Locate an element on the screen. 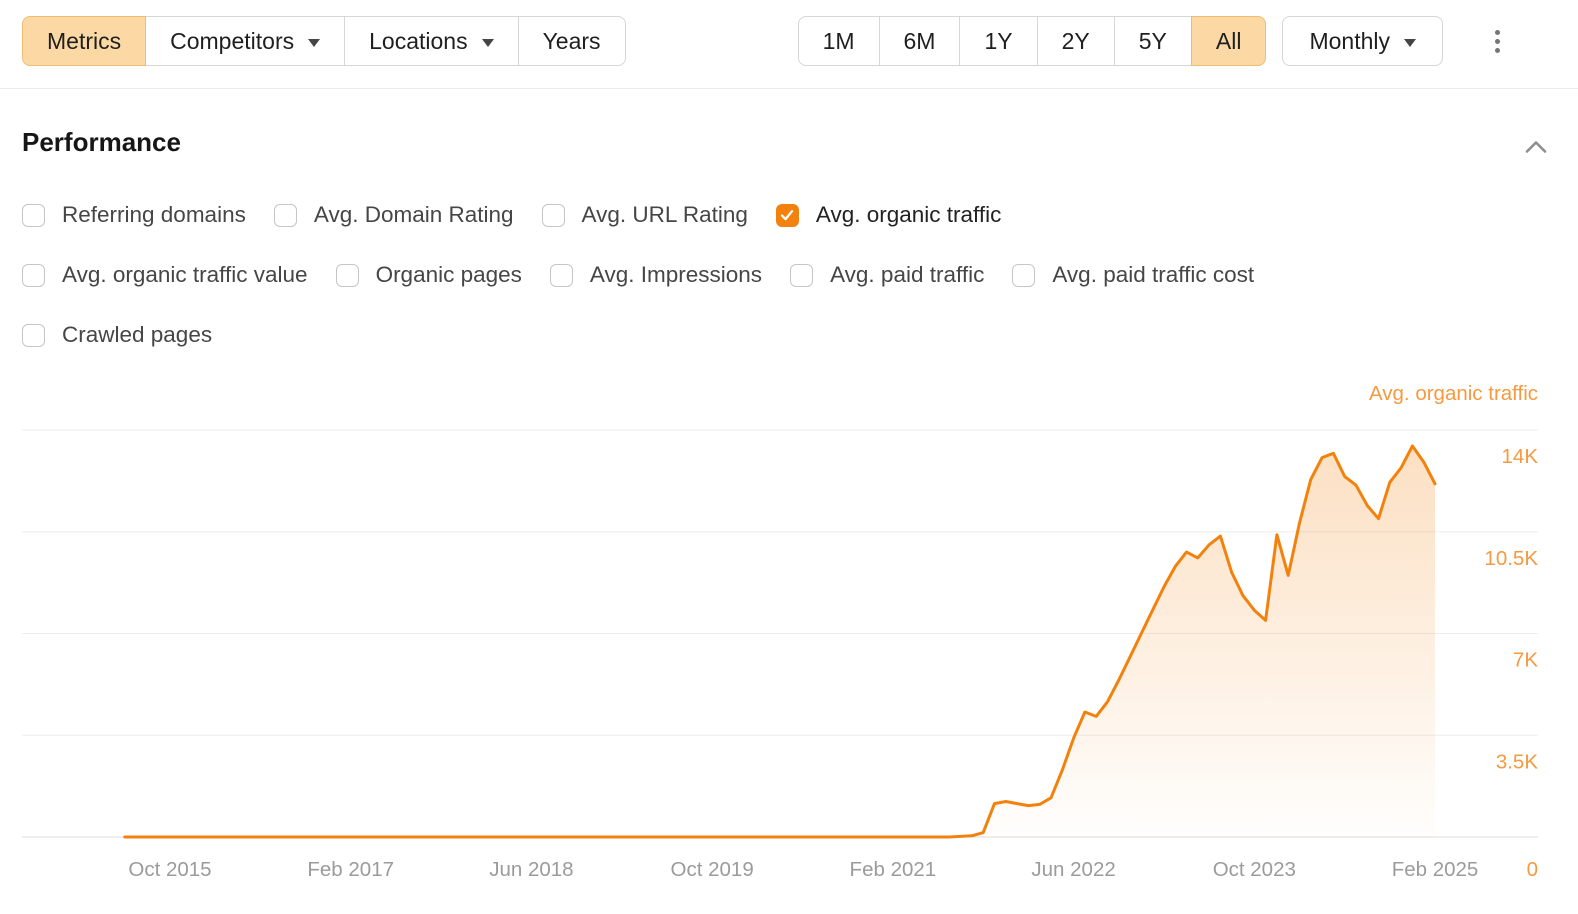 This screenshot has width=1578, height=914. button-label: All is located at coordinates (1228, 40).